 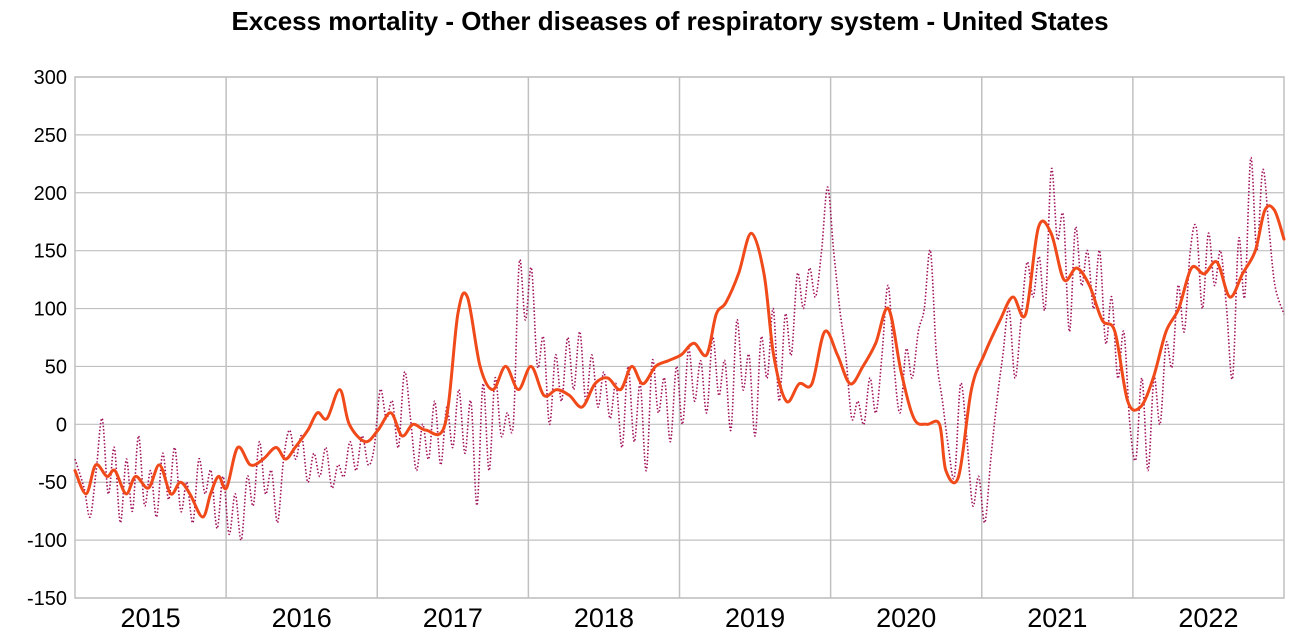 I want to click on y-tick-label: 200, so click(x=50, y=194).